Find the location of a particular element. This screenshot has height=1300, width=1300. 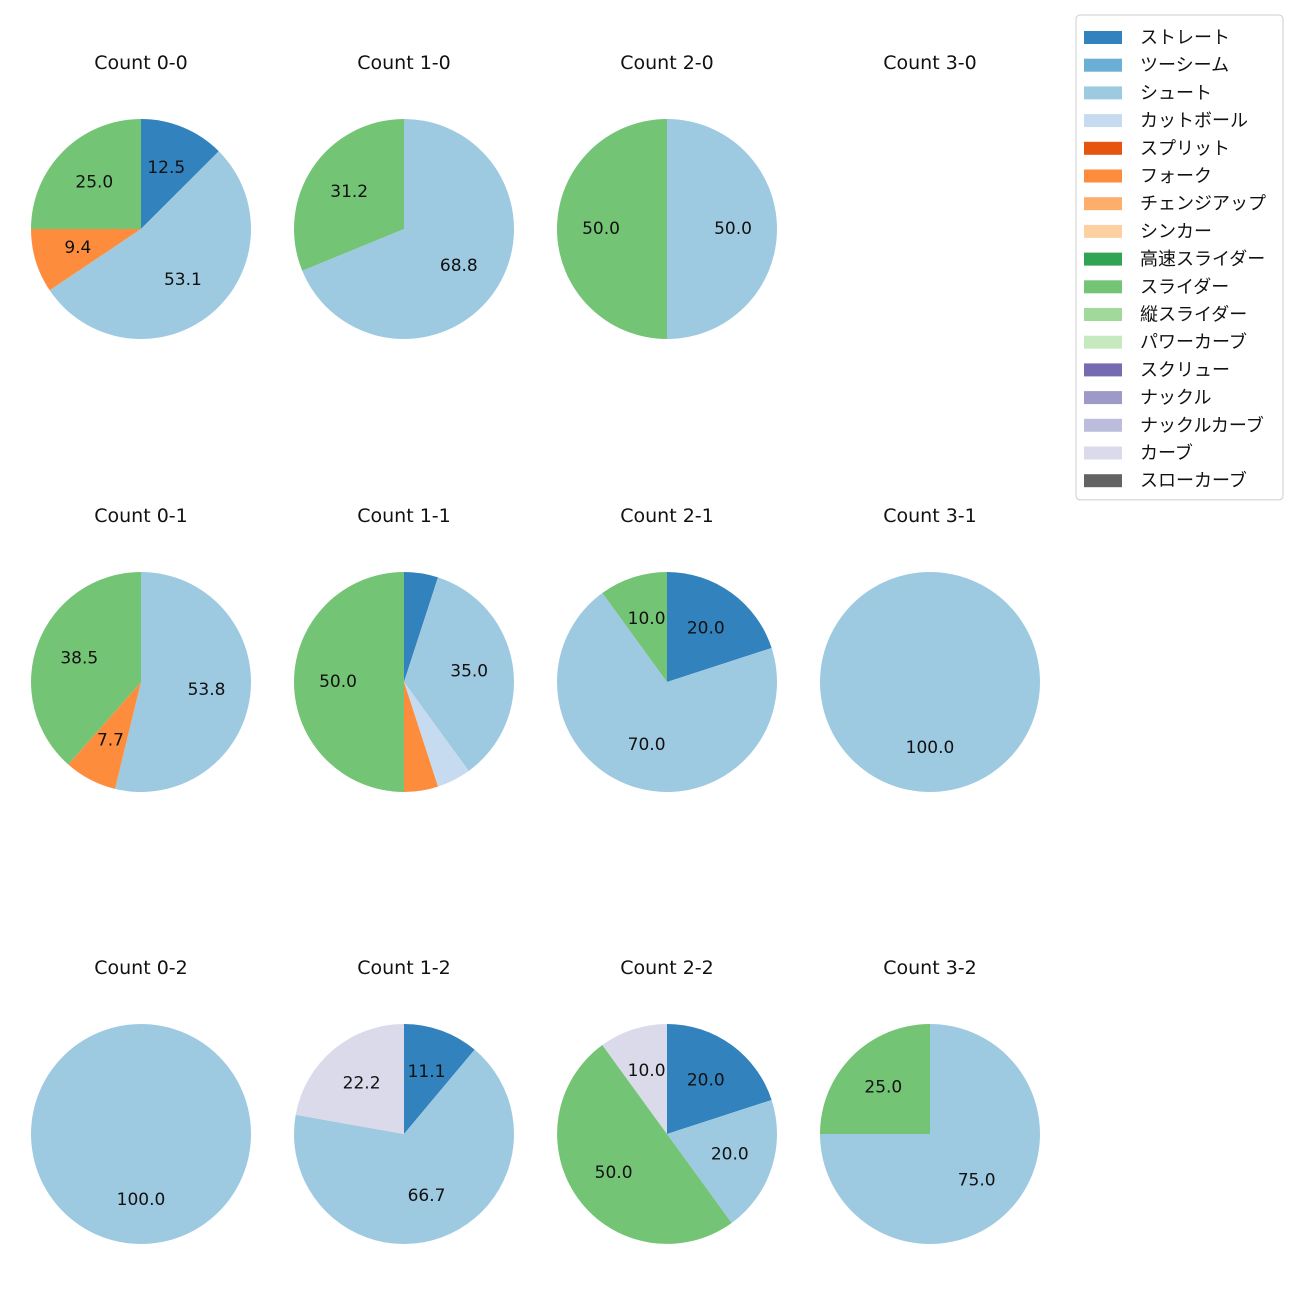

pie-value-label: 75.0 is located at coordinates (977, 1181).